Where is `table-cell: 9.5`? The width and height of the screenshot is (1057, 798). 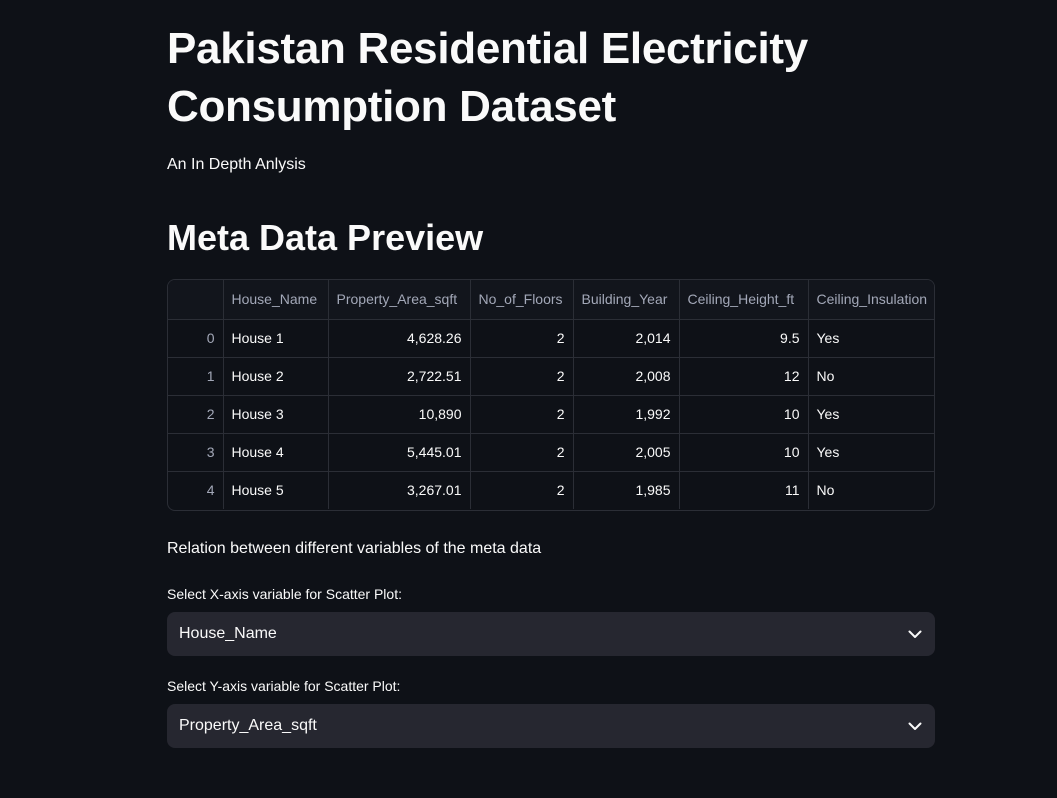
table-cell: 9.5 is located at coordinates (744, 338).